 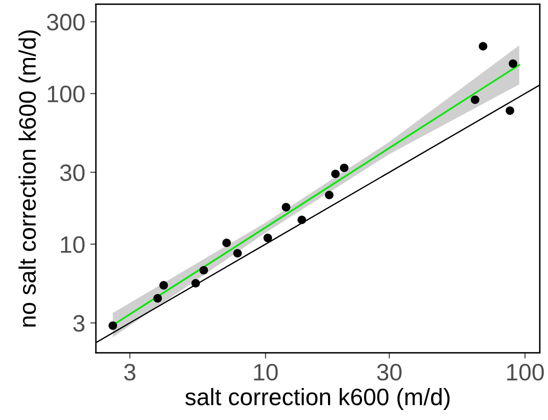 What do you see at coordinates (130, 372) in the screenshot?
I see `x-tick-label: 3` at bounding box center [130, 372].